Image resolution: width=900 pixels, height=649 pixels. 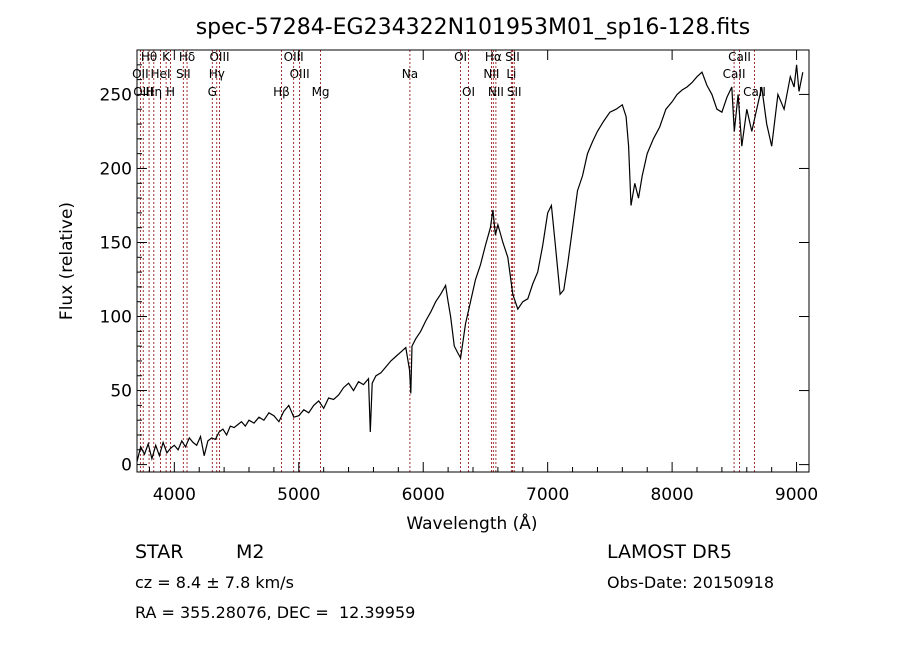 I want to click on spectral-marker-label: Na, so click(x=410, y=74).